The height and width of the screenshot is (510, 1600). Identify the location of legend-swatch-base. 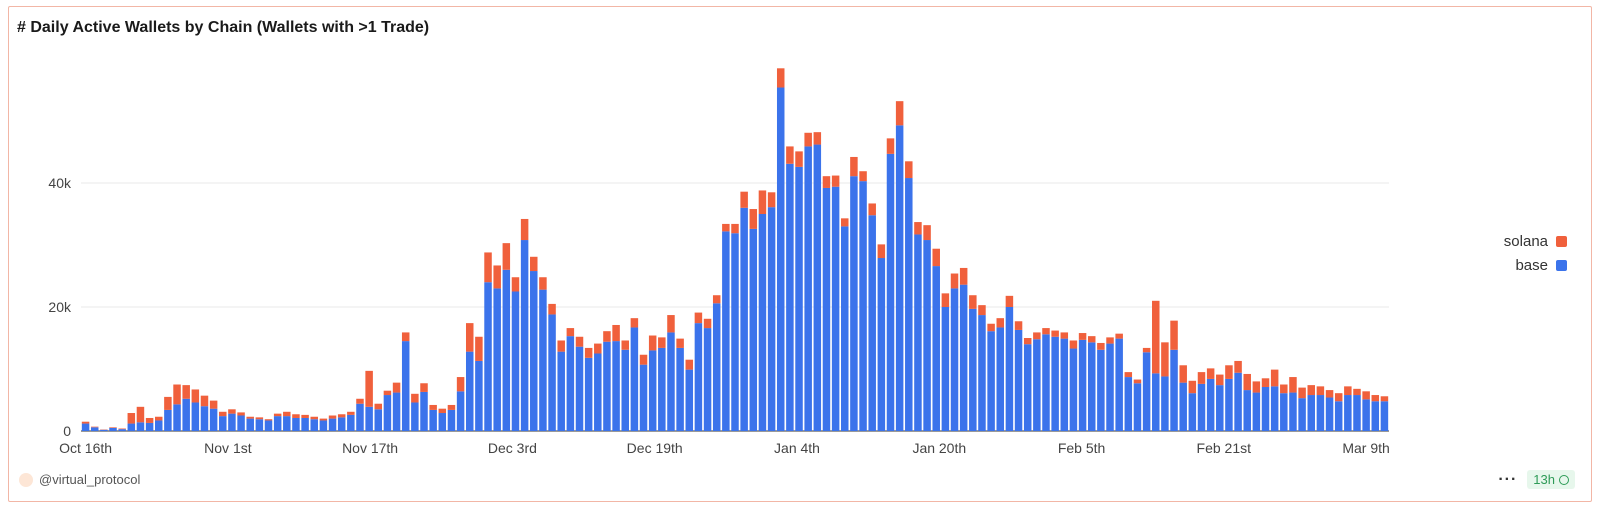
(1561, 265).